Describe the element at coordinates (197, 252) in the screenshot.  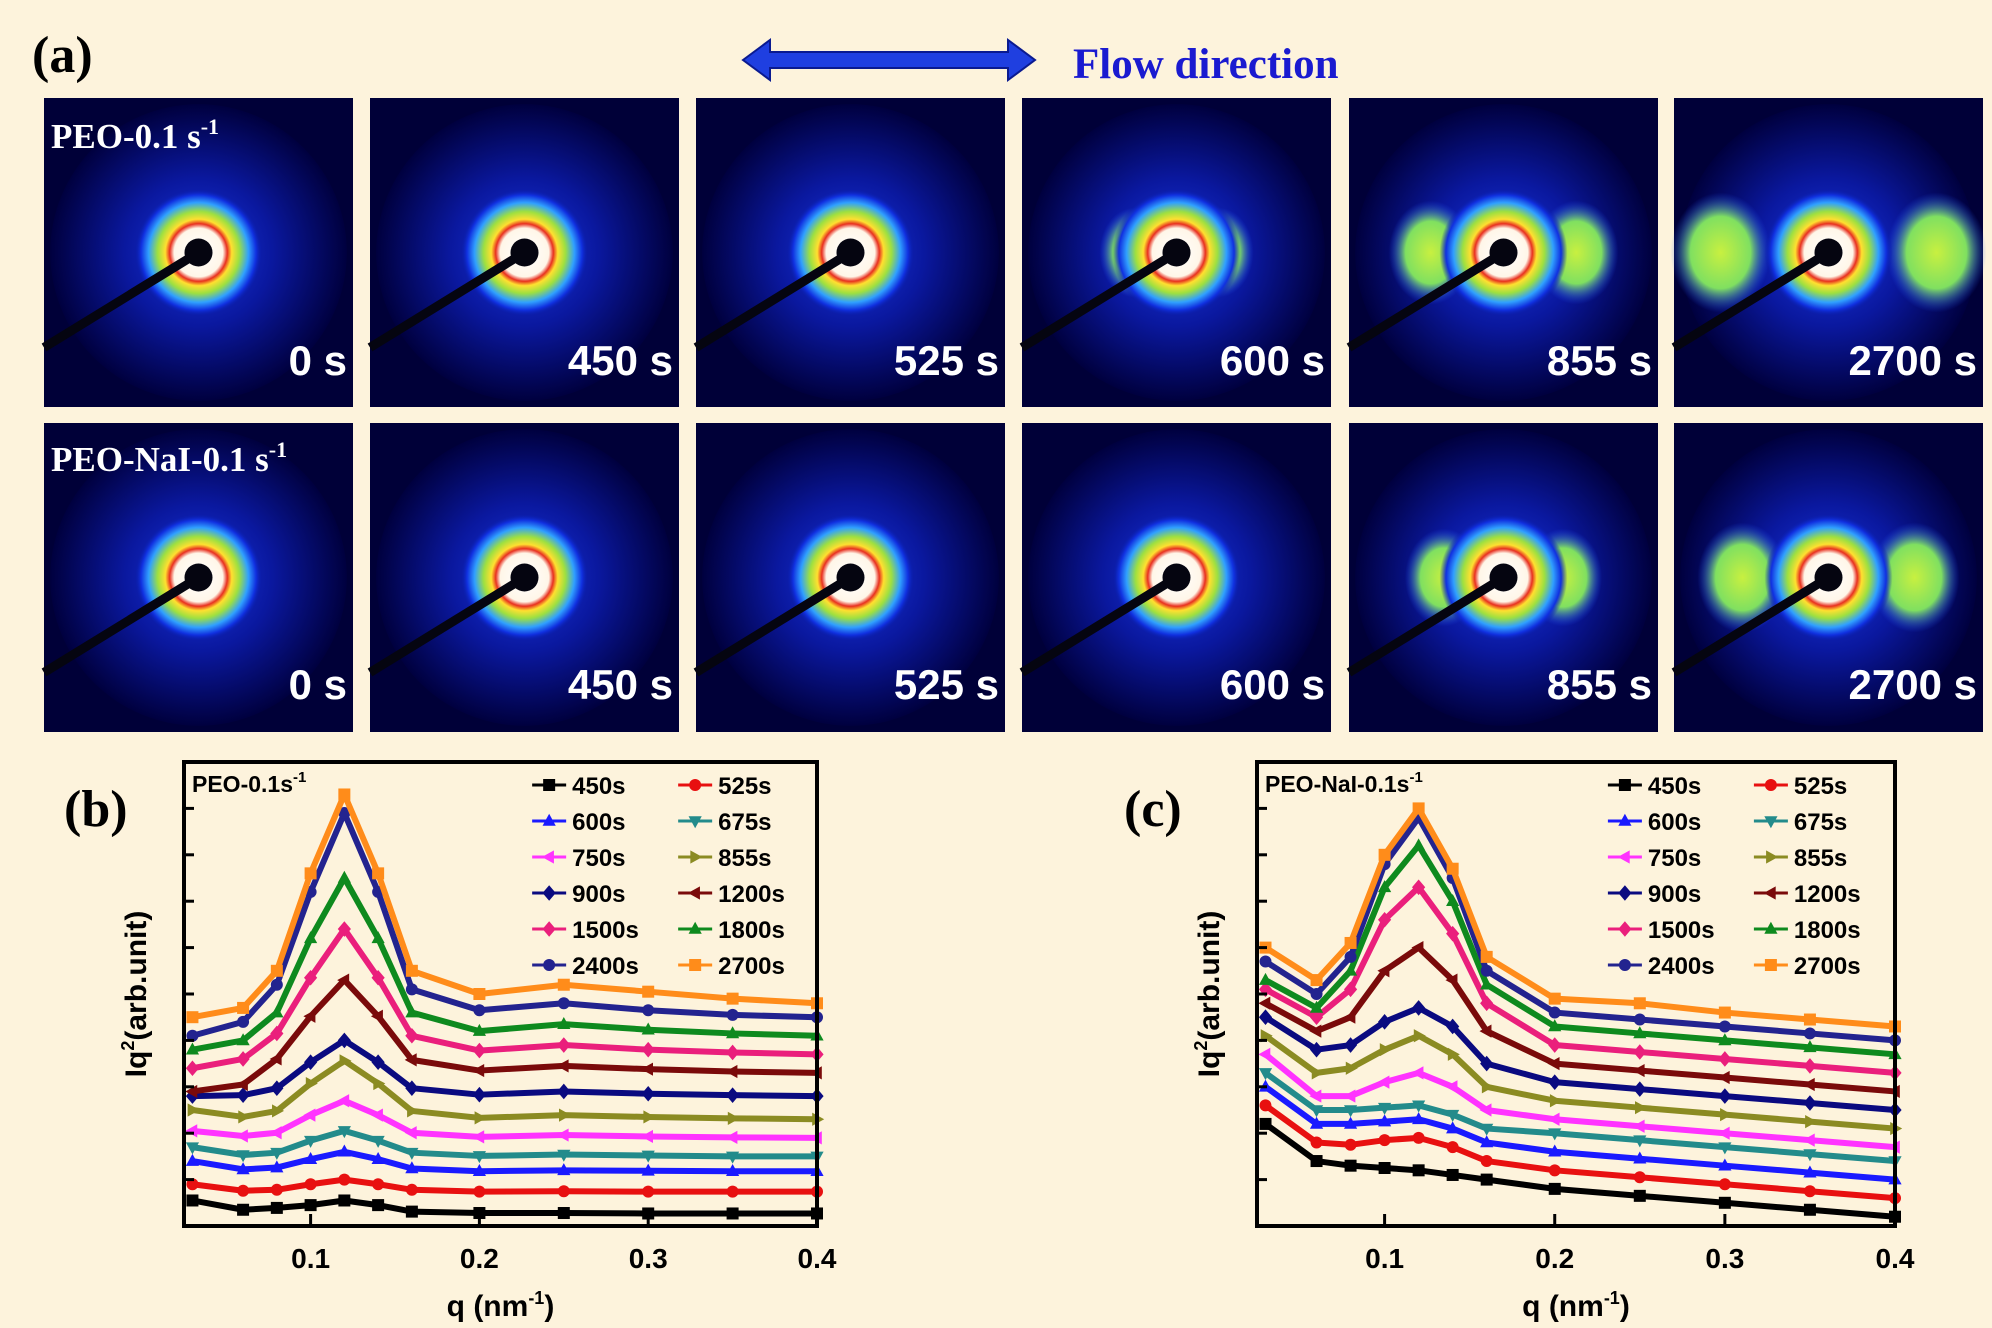
I see `saxs-image: 0 s` at that location.